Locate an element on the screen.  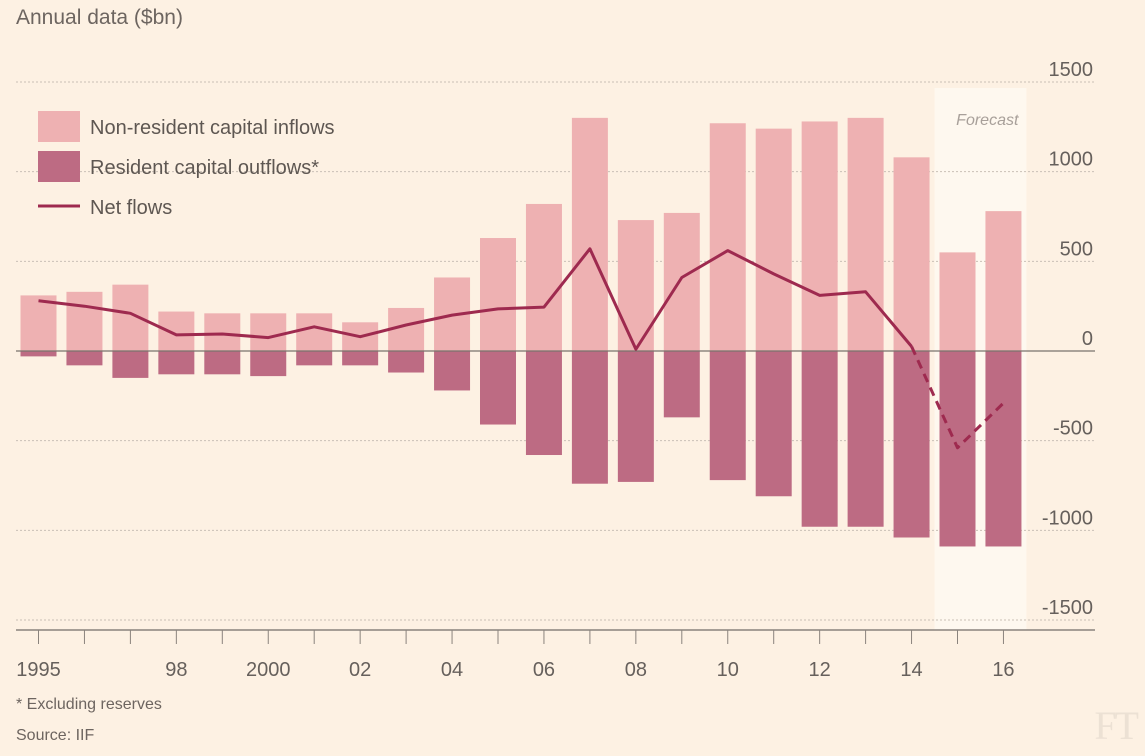
x-tick-label: 08 is located at coordinates (636, 670).